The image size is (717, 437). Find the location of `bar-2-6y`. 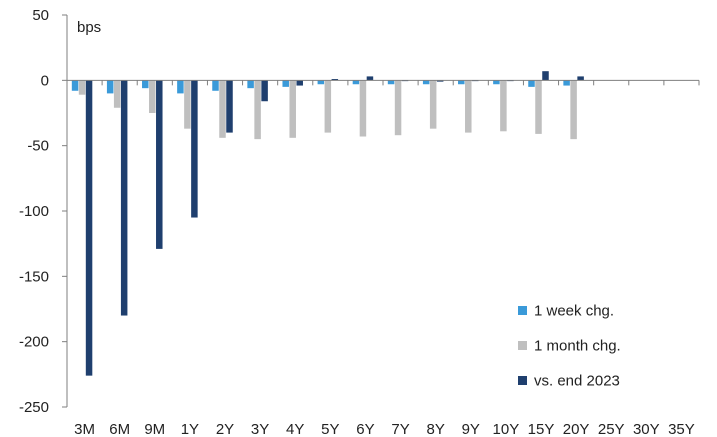

bar-2-6y is located at coordinates (370, 78).